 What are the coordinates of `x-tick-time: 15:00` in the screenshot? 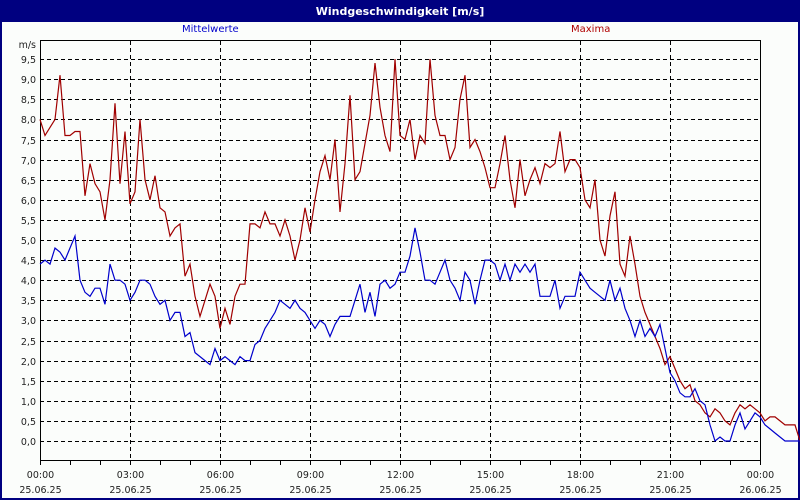 It's located at (490, 475).